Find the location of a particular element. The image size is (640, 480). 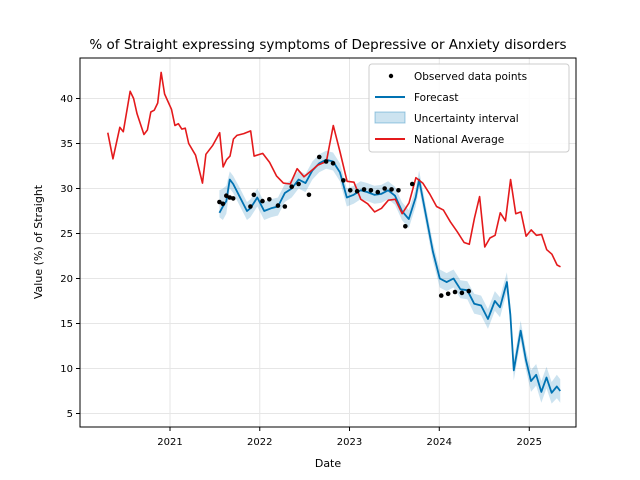

legend-national-label: National Average is located at coordinates (459, 140).